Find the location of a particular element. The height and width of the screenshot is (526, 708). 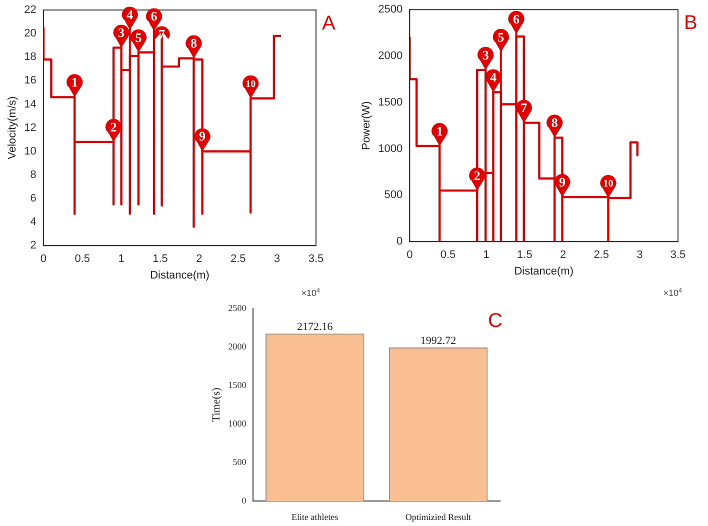

y-tick-label: 22 is located at coordinates (30, 10).